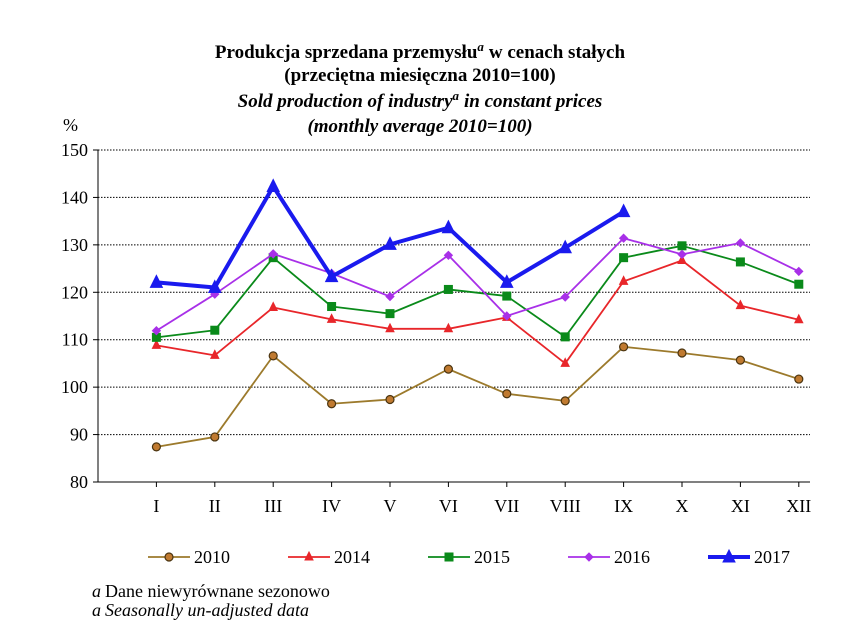 This screenshot has width=853, height=634. I want to click on x-tick-label: I, so click(156, 506).